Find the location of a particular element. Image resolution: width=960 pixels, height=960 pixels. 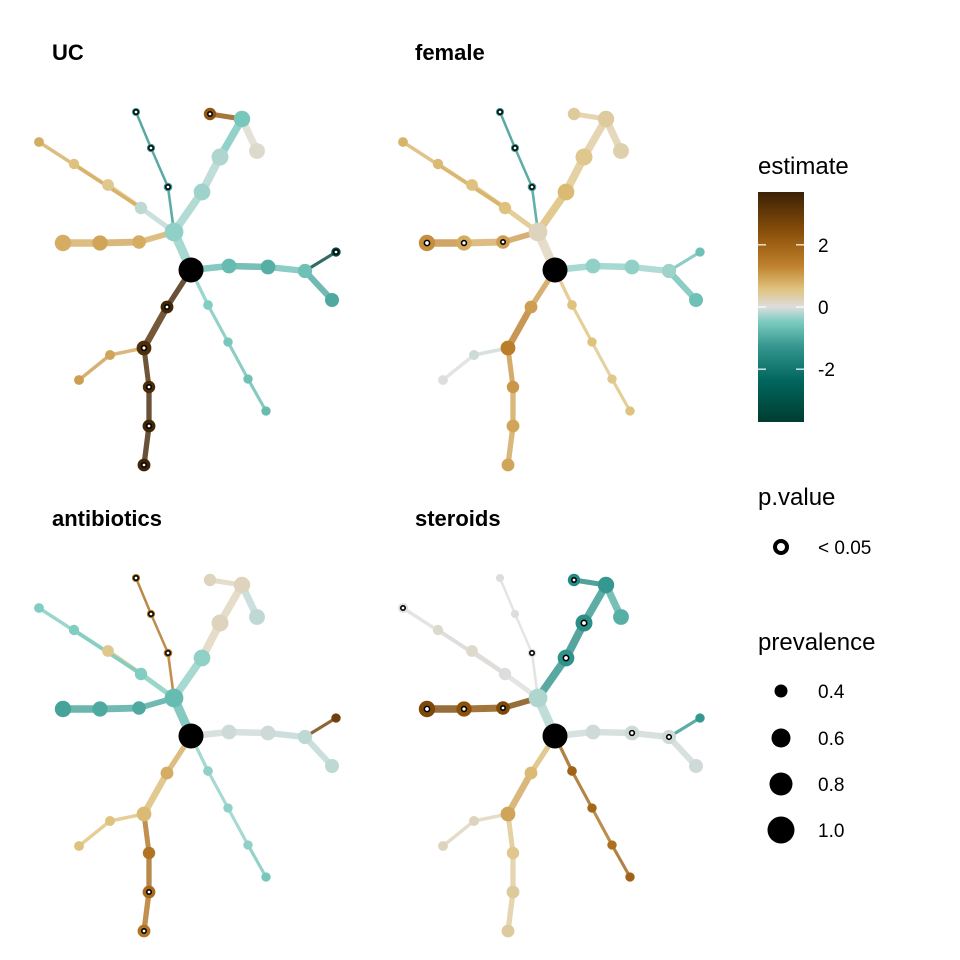

panel-antibiotics: antibiotics is located at coordinates (187, 722).